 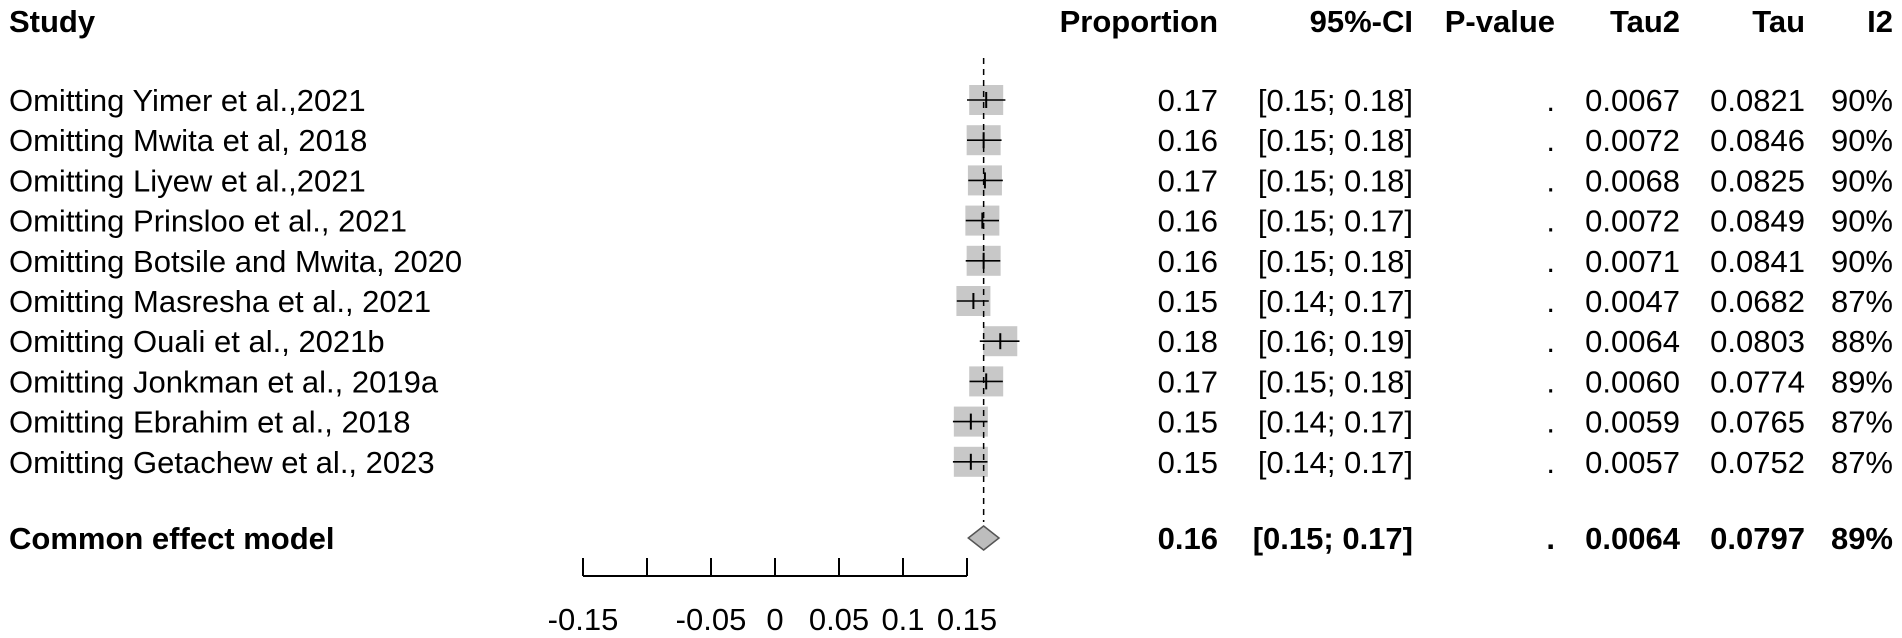 What do you see at coordinates (187, 100) in the screenshot?
I see `study-label: Omitting Yimer et al.,2021` at bounding box center [187, 100].